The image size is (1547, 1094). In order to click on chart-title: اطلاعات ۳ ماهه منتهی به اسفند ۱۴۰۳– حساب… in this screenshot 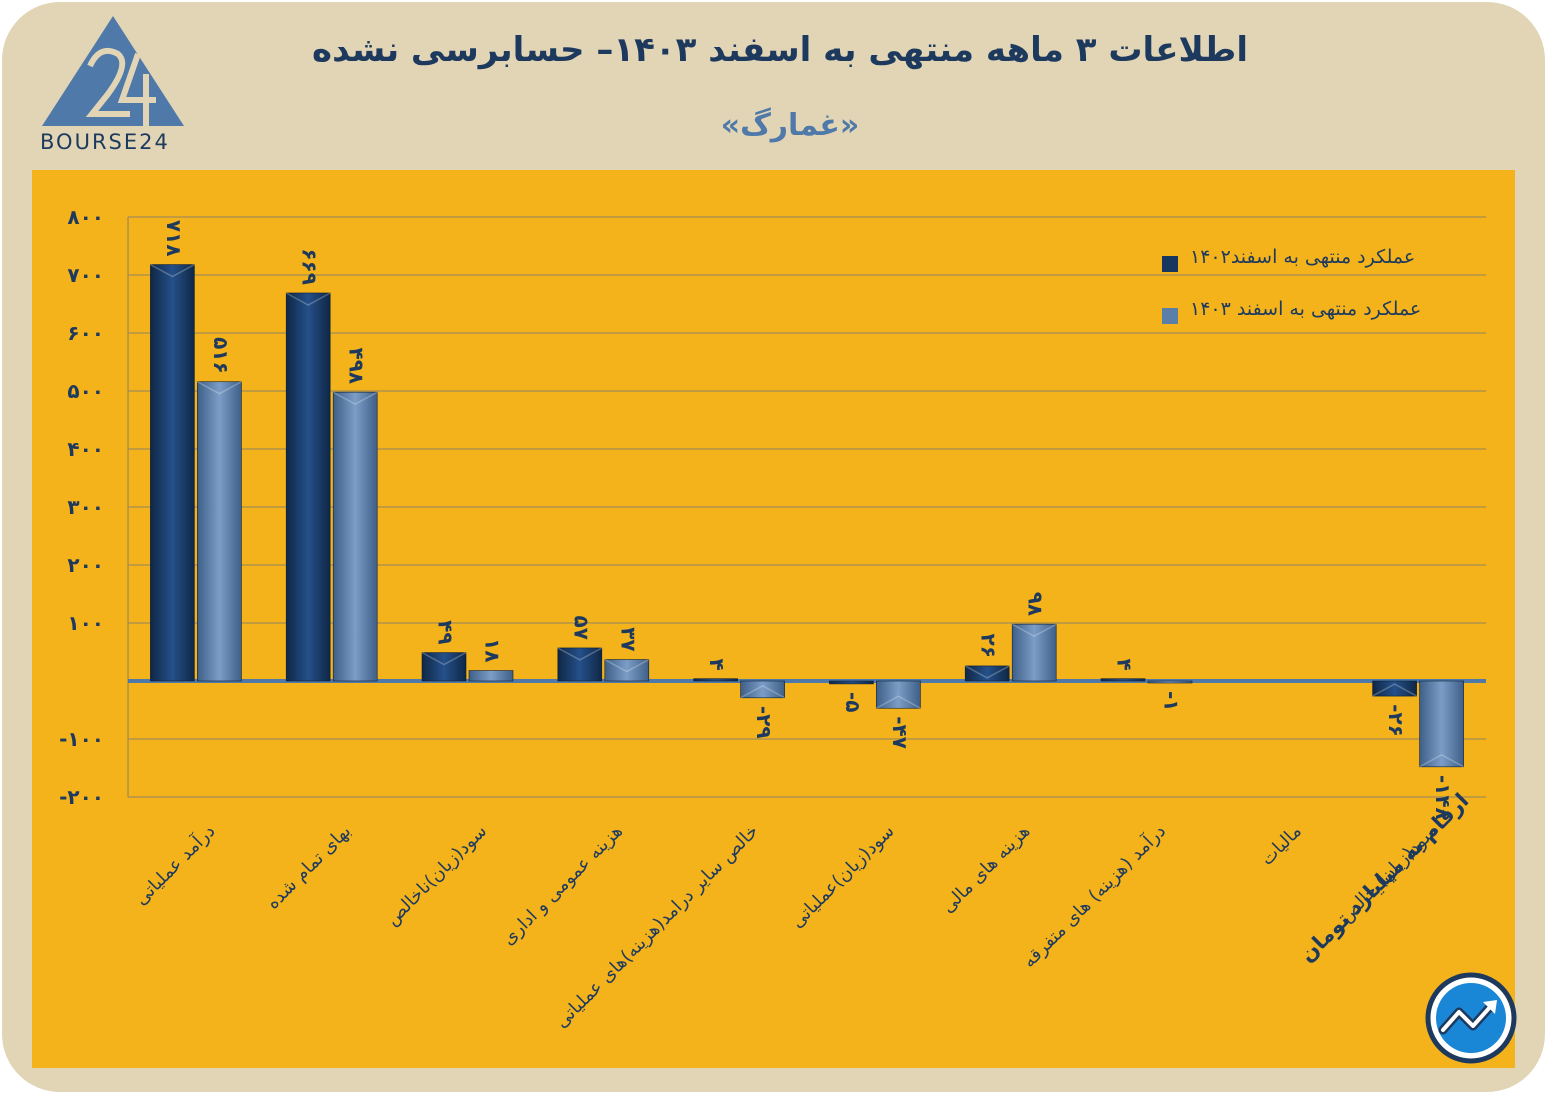, I will do `click(780, 50)`.